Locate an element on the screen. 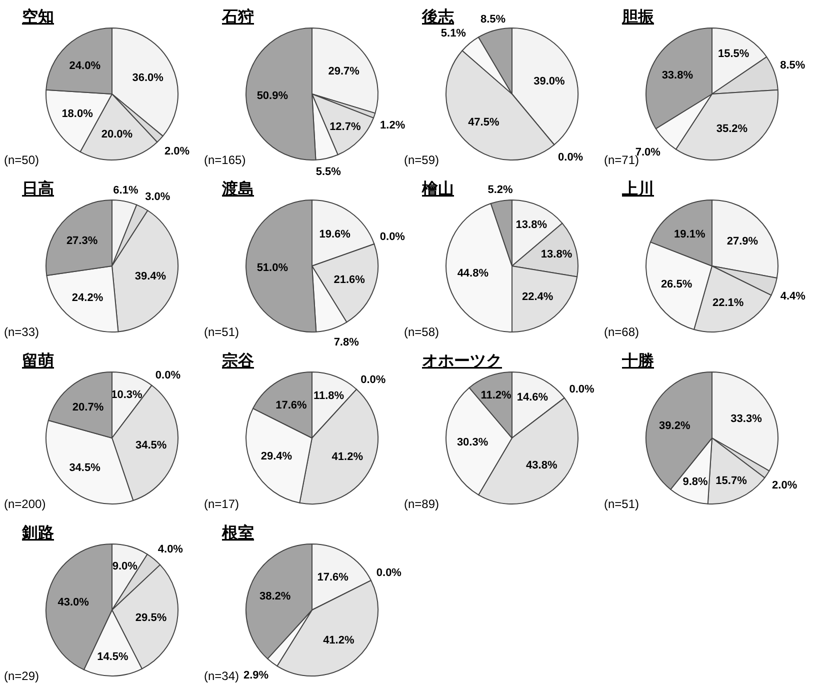  data-label: 24.0% is located at coordinates (85, 66).